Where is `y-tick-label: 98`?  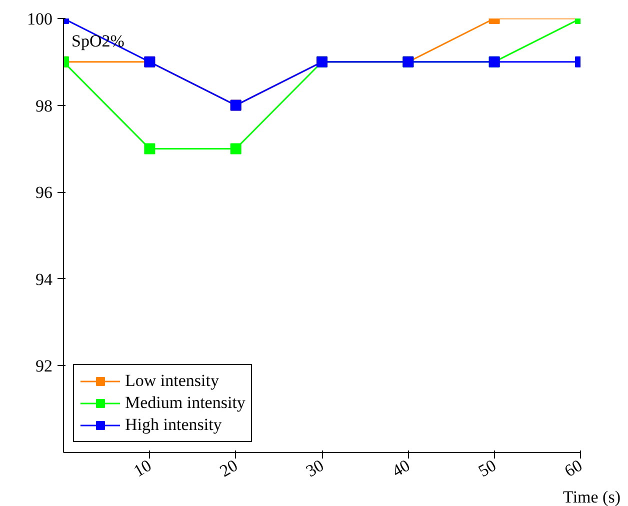 y-tick-label: 98 is located at coordinates (44, 106).